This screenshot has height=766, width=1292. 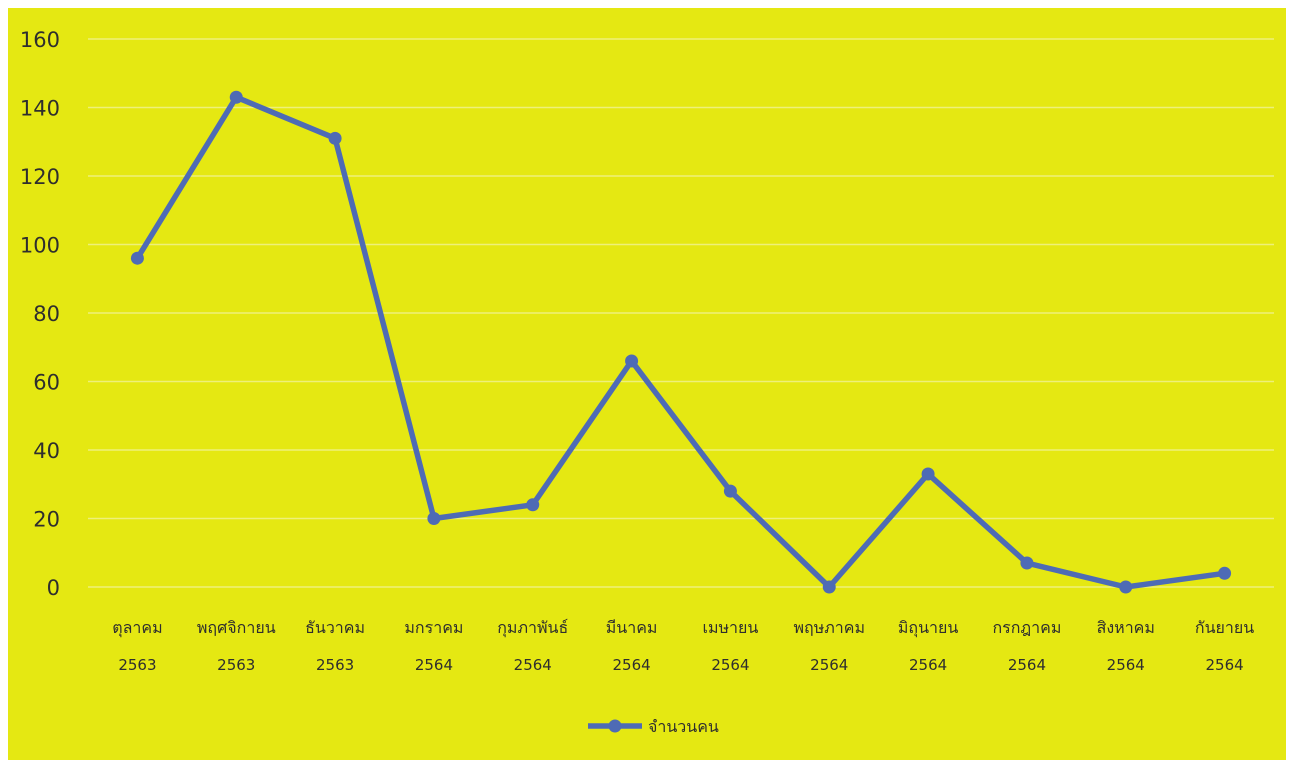 What do you see at coordinates (433, 627) in the screenshot?
I see `x-tick-label-month: มกราคม` at bounding box center [433, 627].